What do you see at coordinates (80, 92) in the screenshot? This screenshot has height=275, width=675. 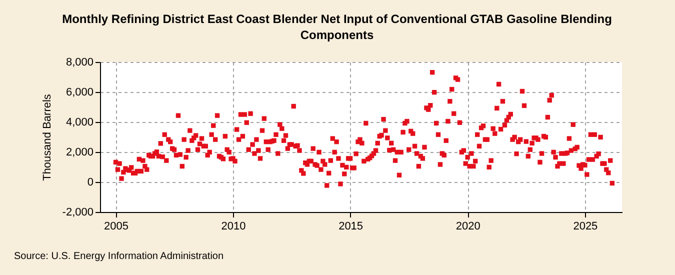 I see `y-tick-label: 6,000` at bounding box center [80, 92].